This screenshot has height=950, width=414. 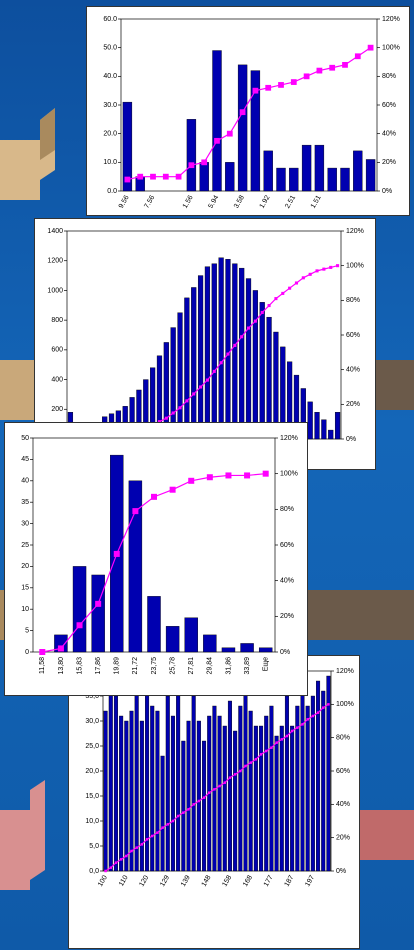 I want to click on y-tick-label: 20.0, so click(x=110, y=134).